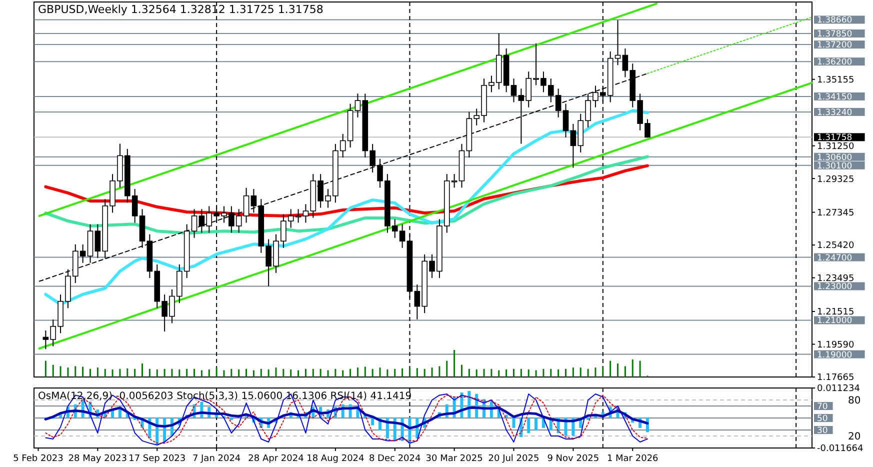 The image size is (873, 467). What do you see at coordinates (834, 63) in the screenshot?
I see `ref-line-label: 1.36200` at bounding box center [834, 63].